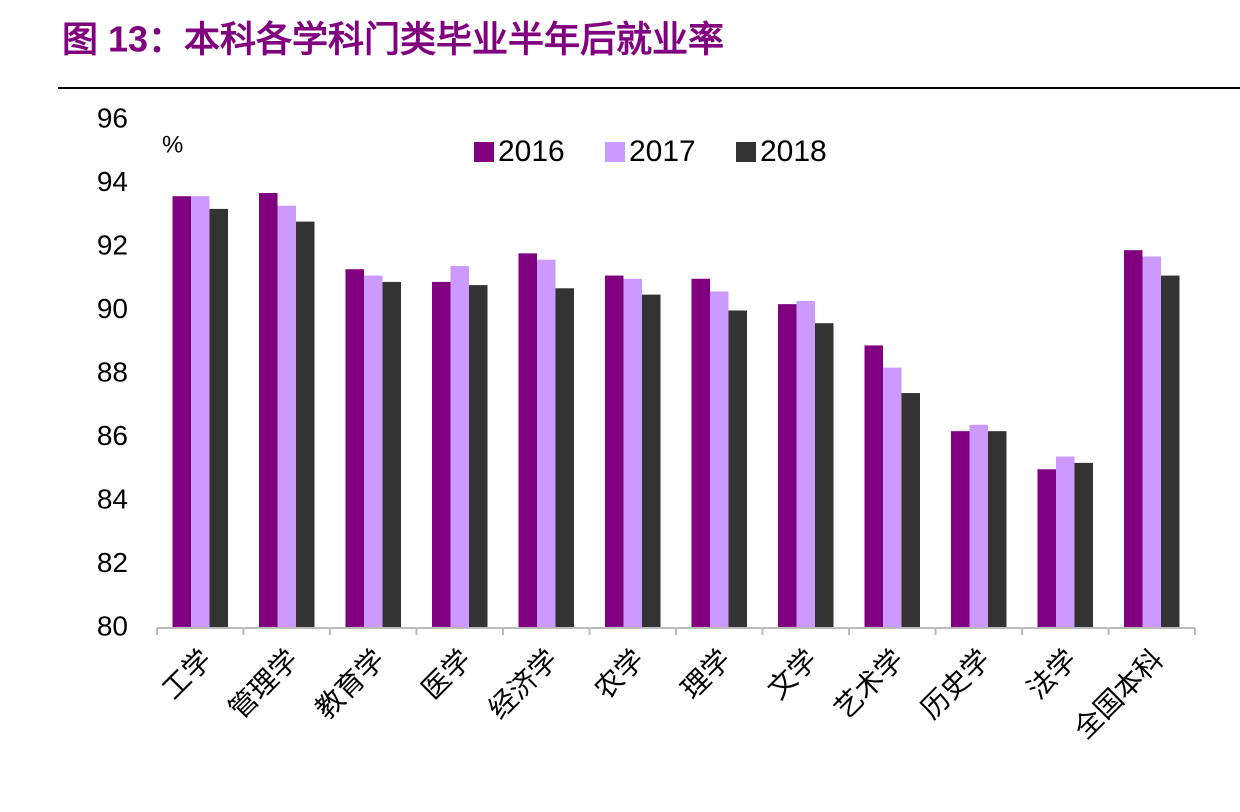 The width and height of the screenshot is (1240, 812). I want to click on x-tick-label: 历史学, so click(955, 684).